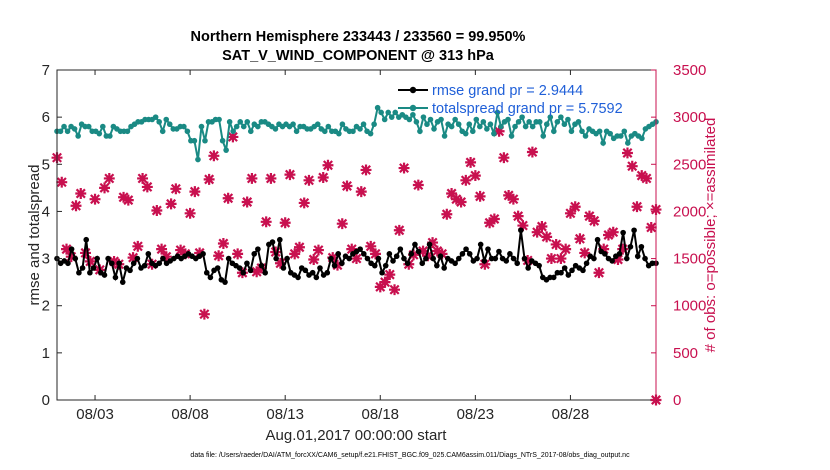 The height and width of the screenshot is (470, 830). What do you see at coordinates (689, 306) in the screenshot?
I see `y2-tick-label: 1000` at bounding box center [689, 306].